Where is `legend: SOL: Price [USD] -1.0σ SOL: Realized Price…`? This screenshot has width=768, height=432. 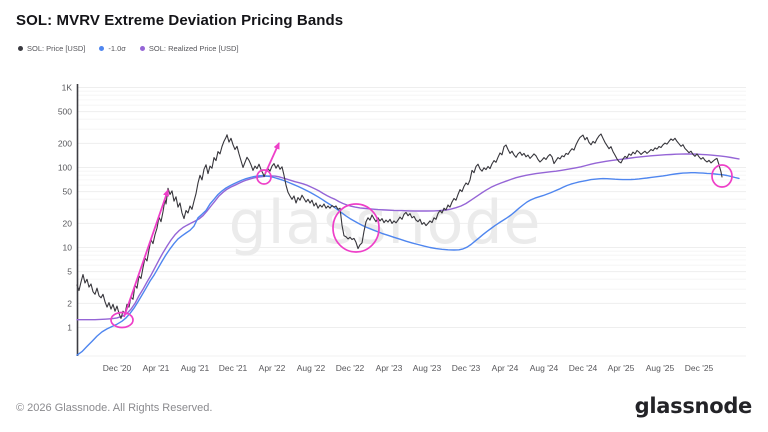 legend: SOL: Price [USD] -1.0σ SOL: Realized Price… is located at coordinates (128, 48).